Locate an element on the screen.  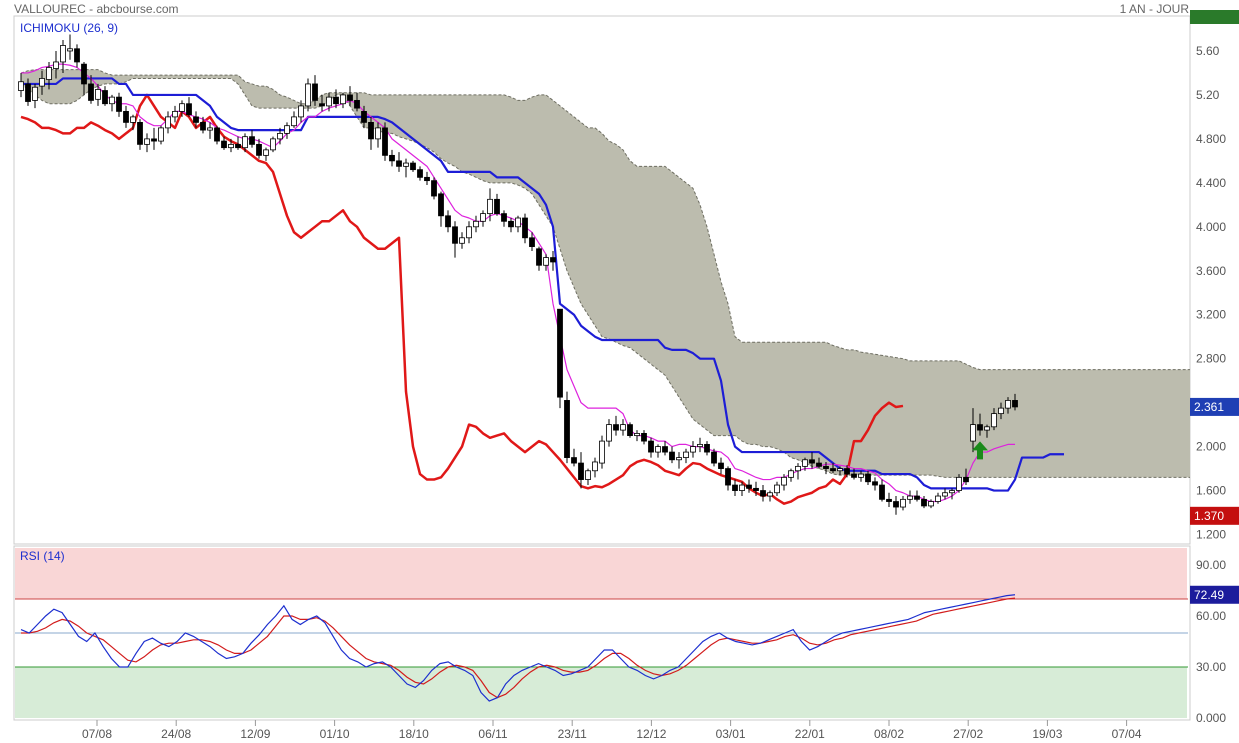
x-tick-label: 24/08 is located at coordinates (176, 734).